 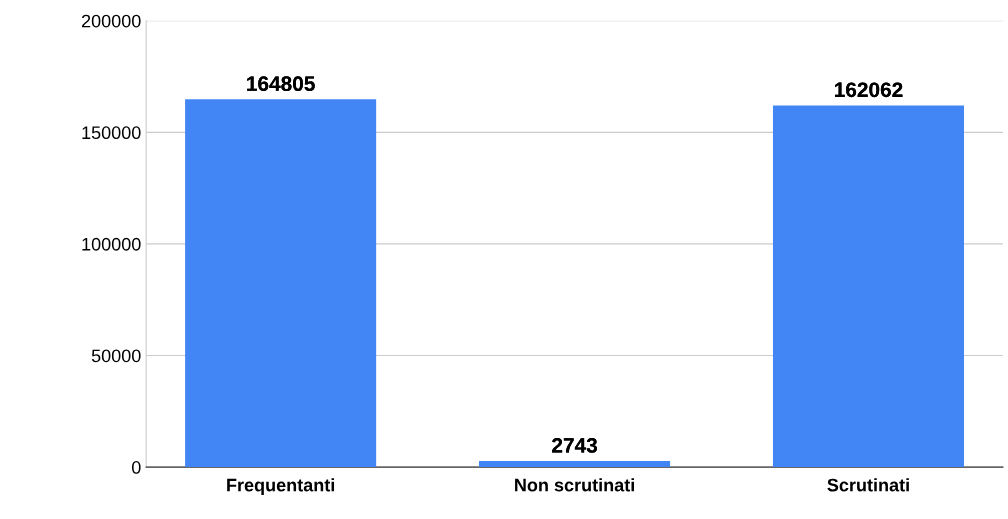 What do you see at coordinates (574, 485) in the screenshot?
I see `x-tick-label: Non scrutinati` at bounding box center [574, 485].